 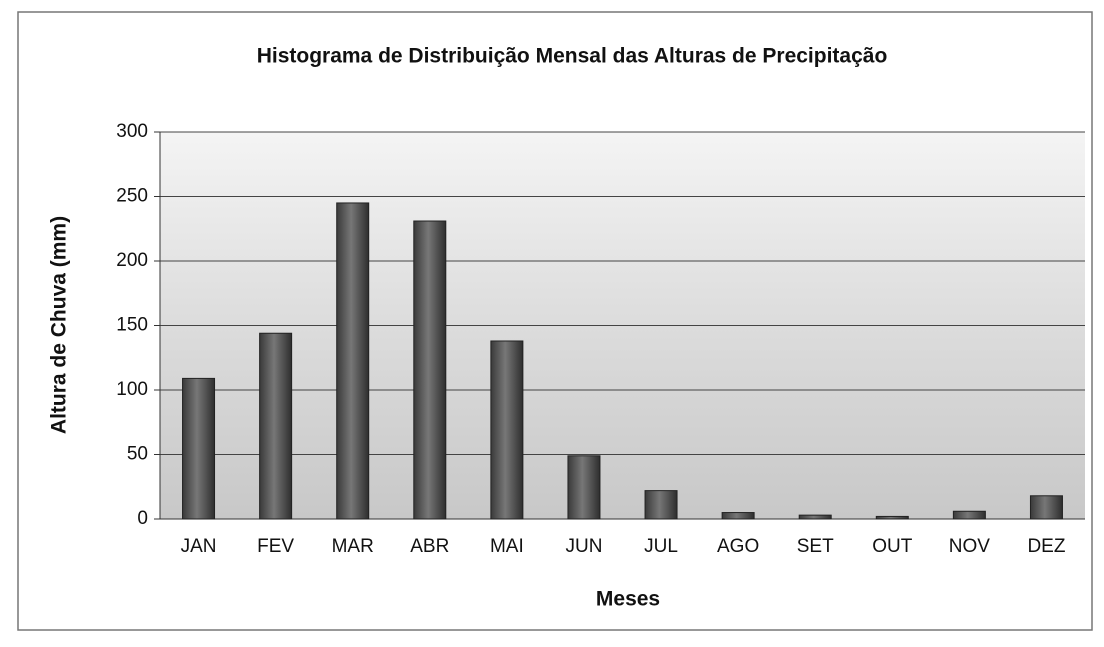 I want to click on y-tick-label: 150, so click(x=132, y=325).